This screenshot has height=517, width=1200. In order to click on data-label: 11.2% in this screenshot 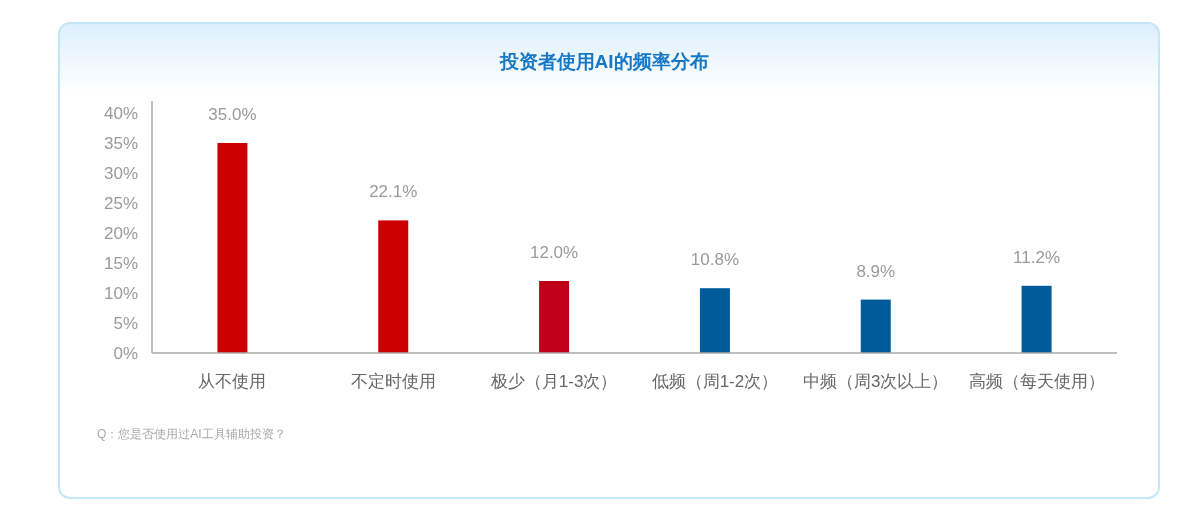, I will do `click(1037, 257)`.